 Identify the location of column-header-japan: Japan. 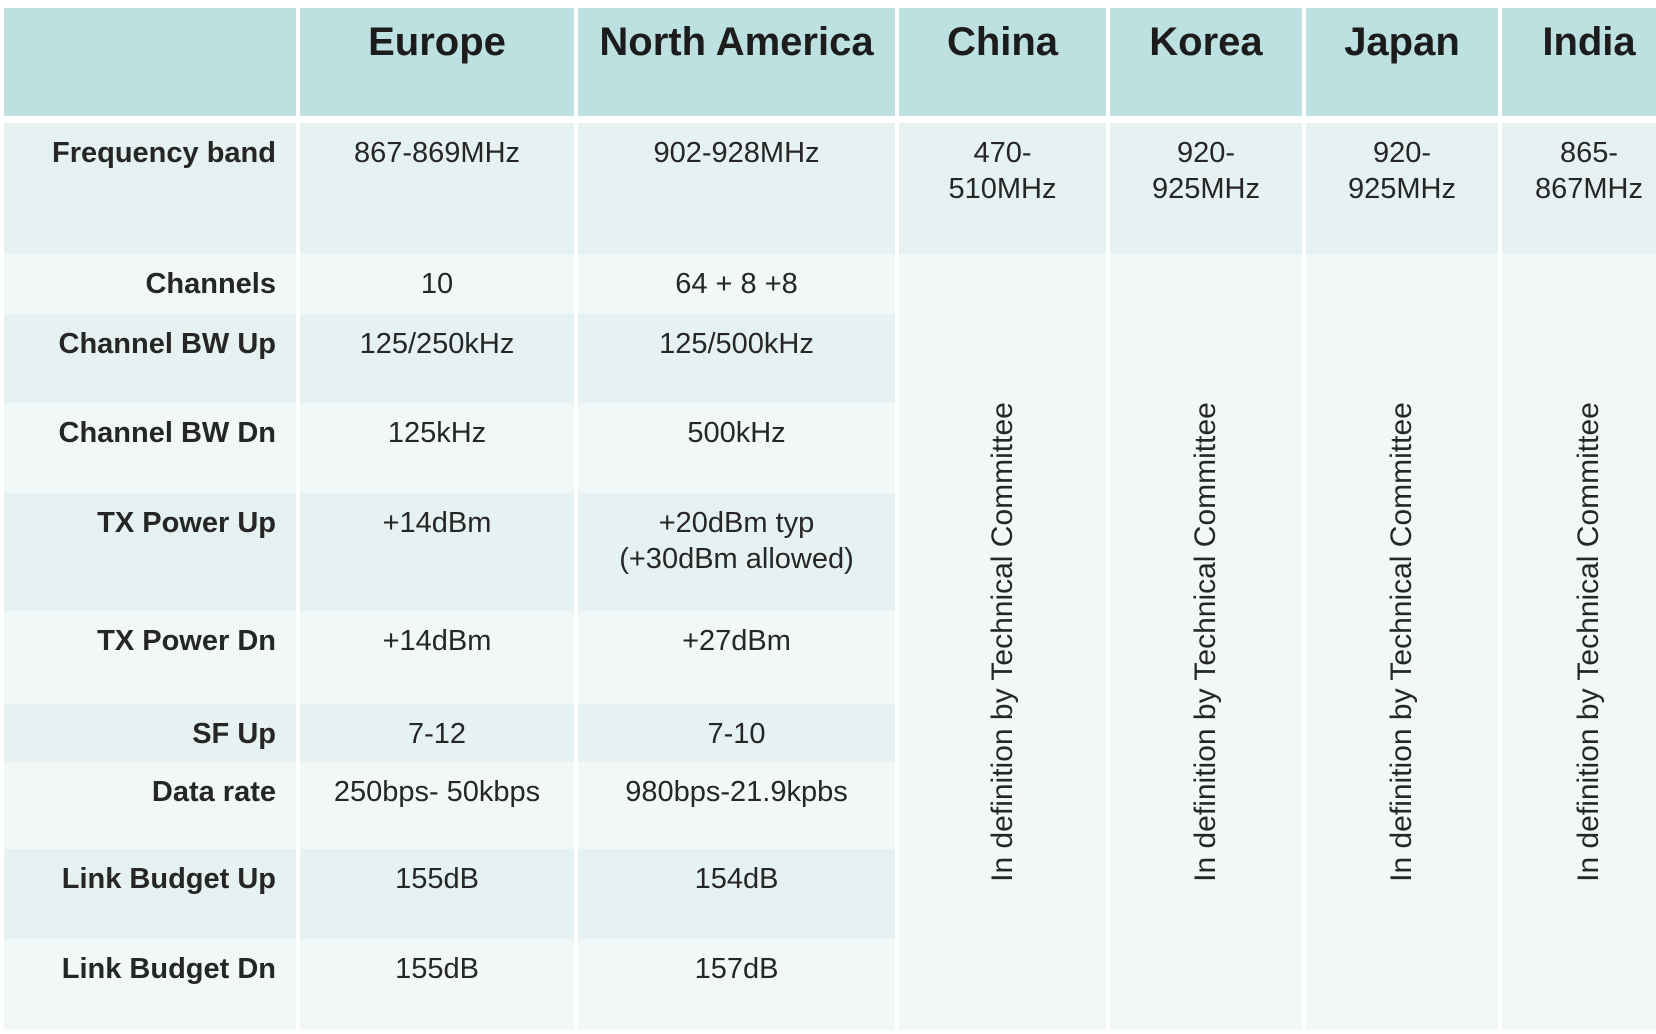
(1402, 65).